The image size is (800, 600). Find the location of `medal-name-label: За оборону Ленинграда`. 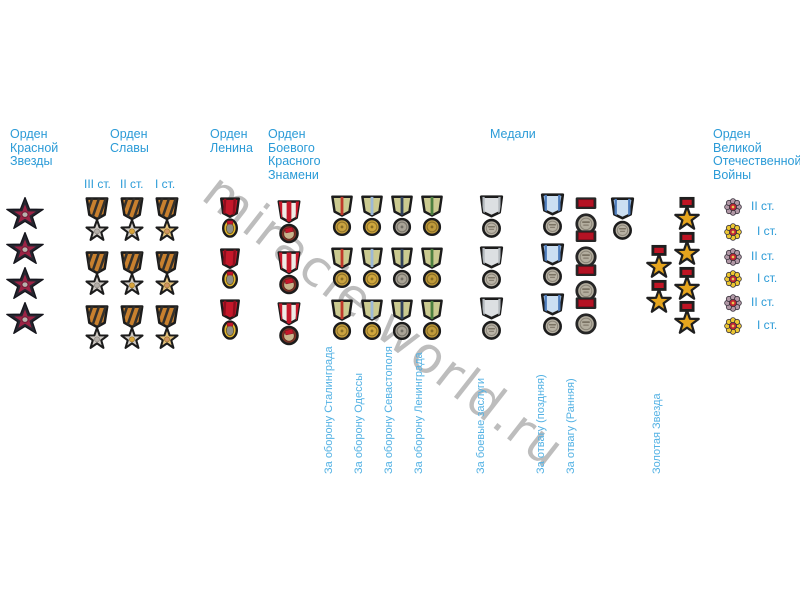

medal-name-label: За оборону Ленинграда is located at coordinates (419, 413).